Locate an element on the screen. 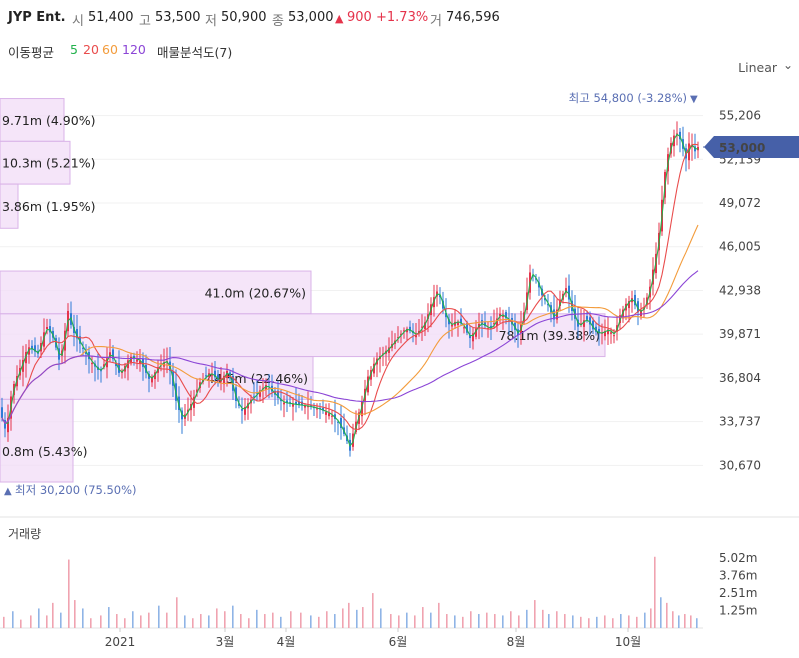 This screenshot has width=799, height=658. price-tick-label: 55,206 is located at coordinates (740, 116).